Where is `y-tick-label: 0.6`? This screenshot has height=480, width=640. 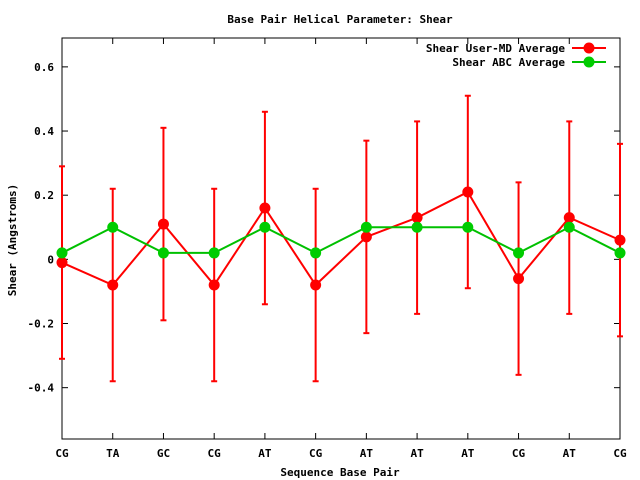
y-tick-label: 0.6 is located at coordinates (44, 67).